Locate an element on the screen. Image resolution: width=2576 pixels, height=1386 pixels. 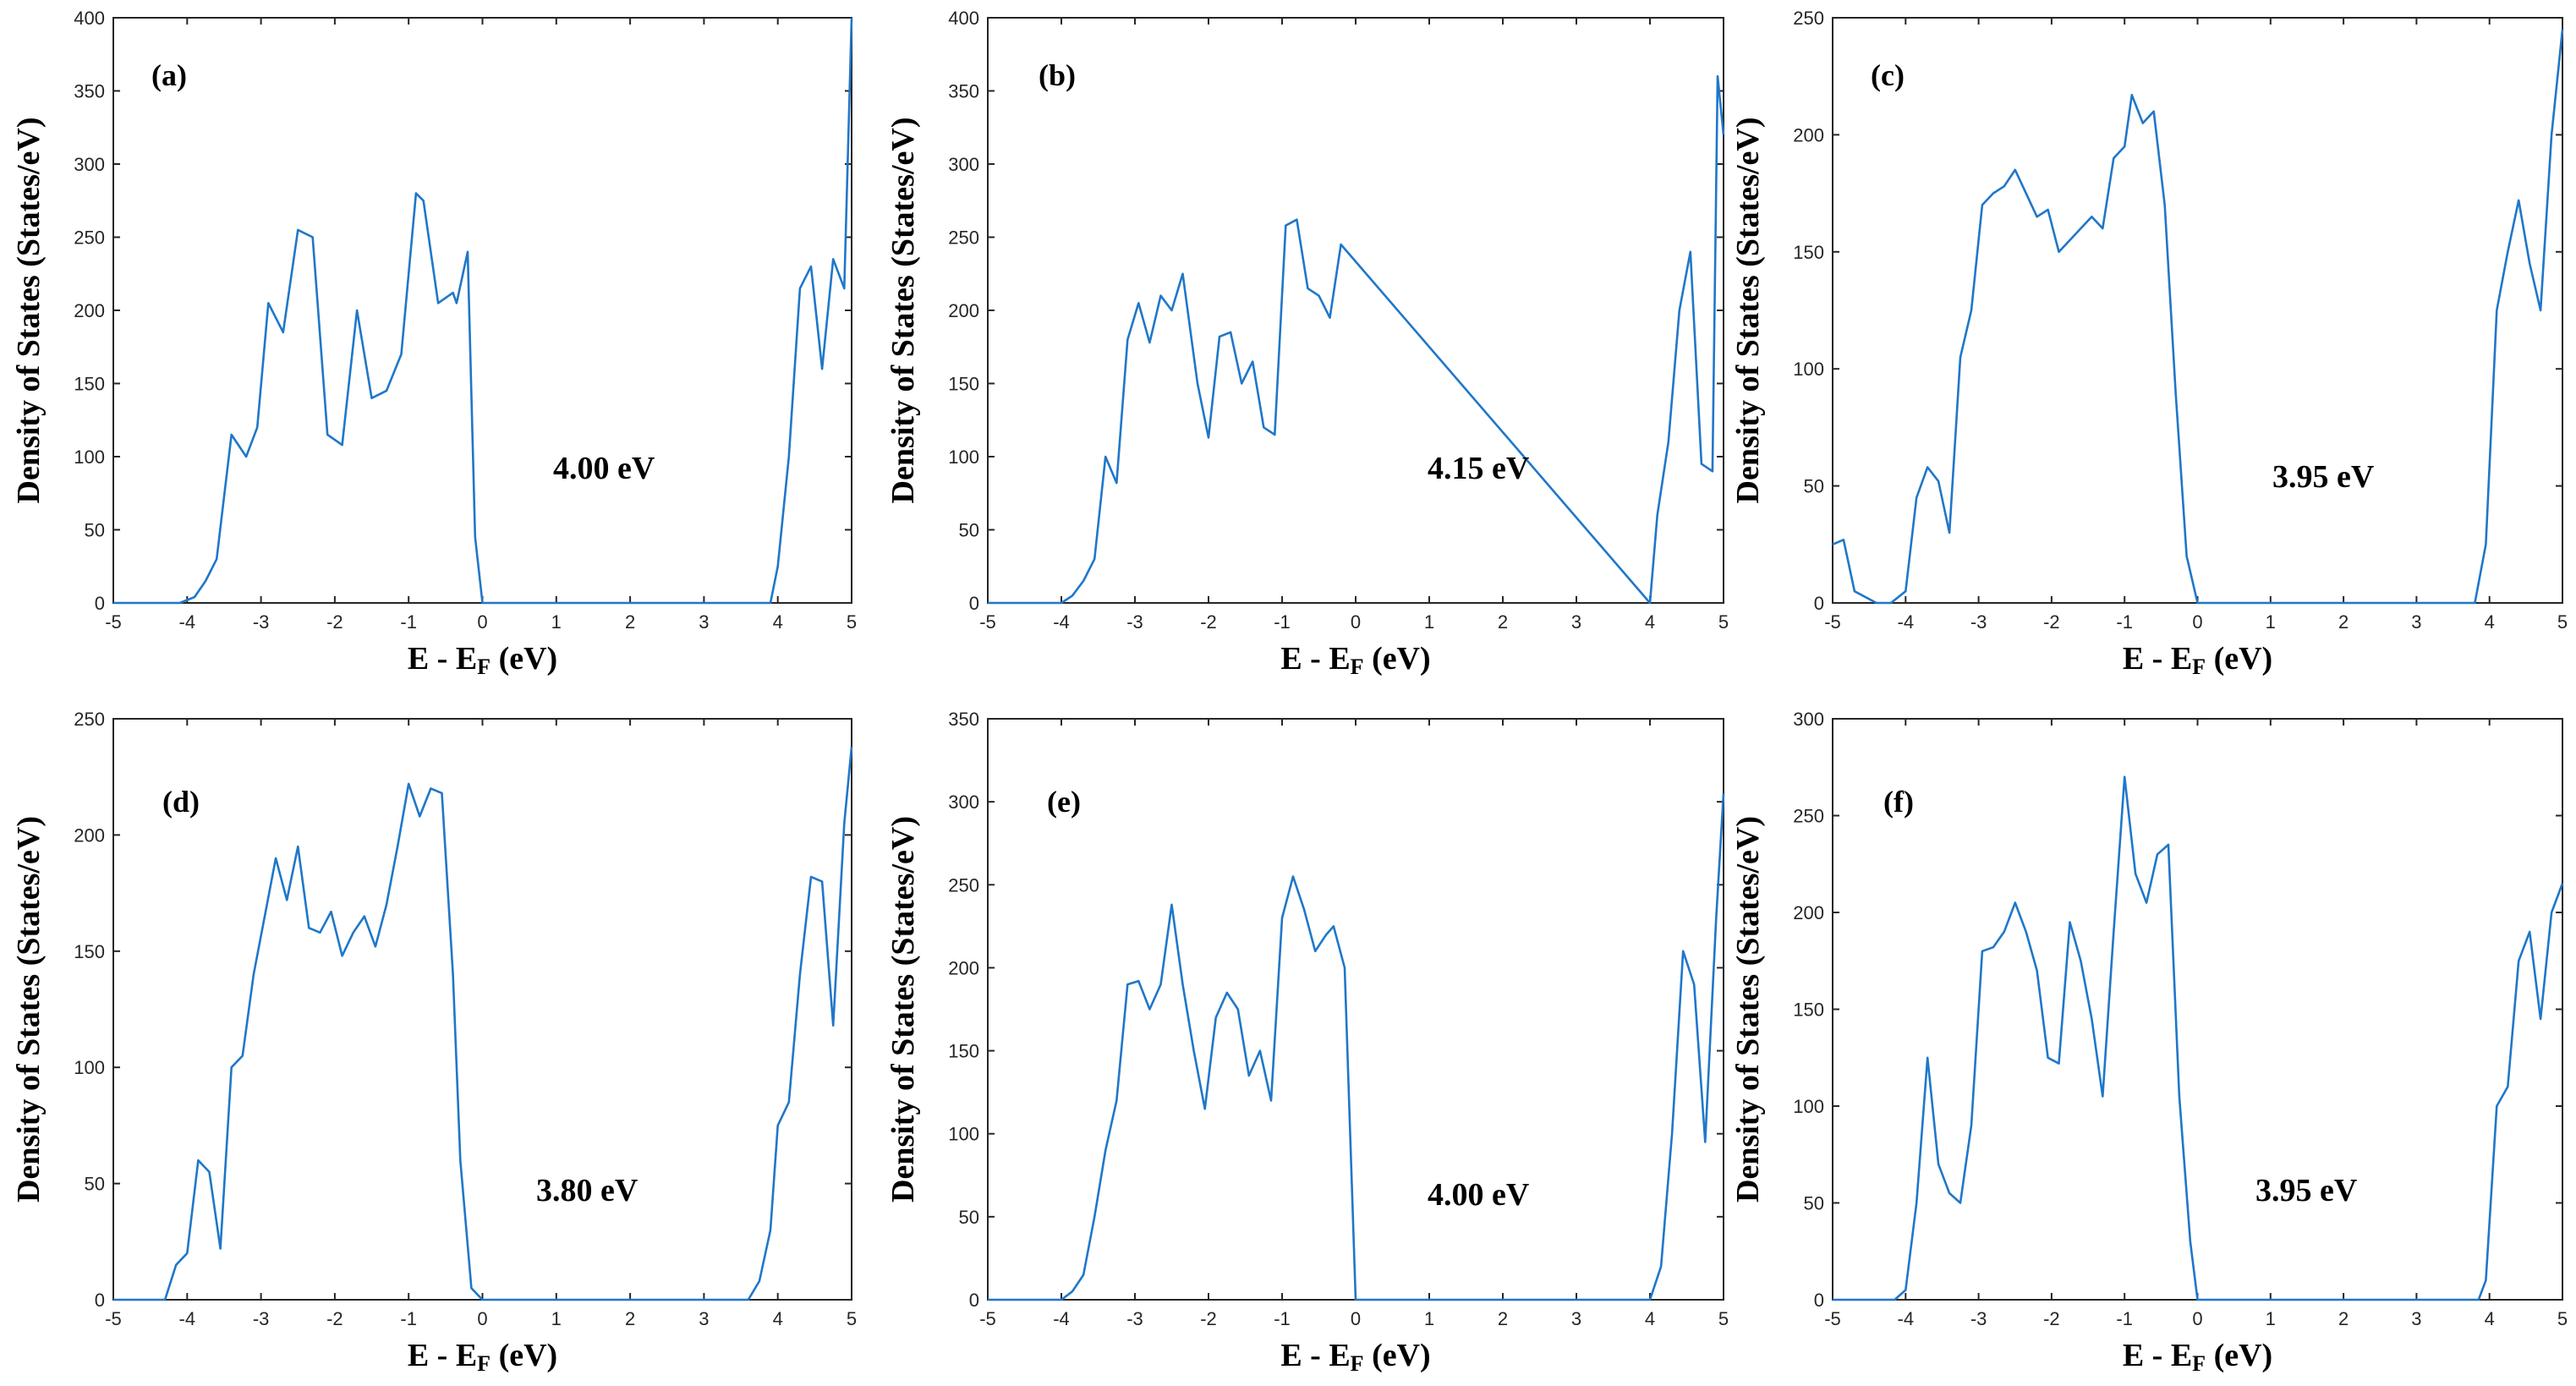
band-gap-label: 3.80 eV is located at coordinates (587, 1190).